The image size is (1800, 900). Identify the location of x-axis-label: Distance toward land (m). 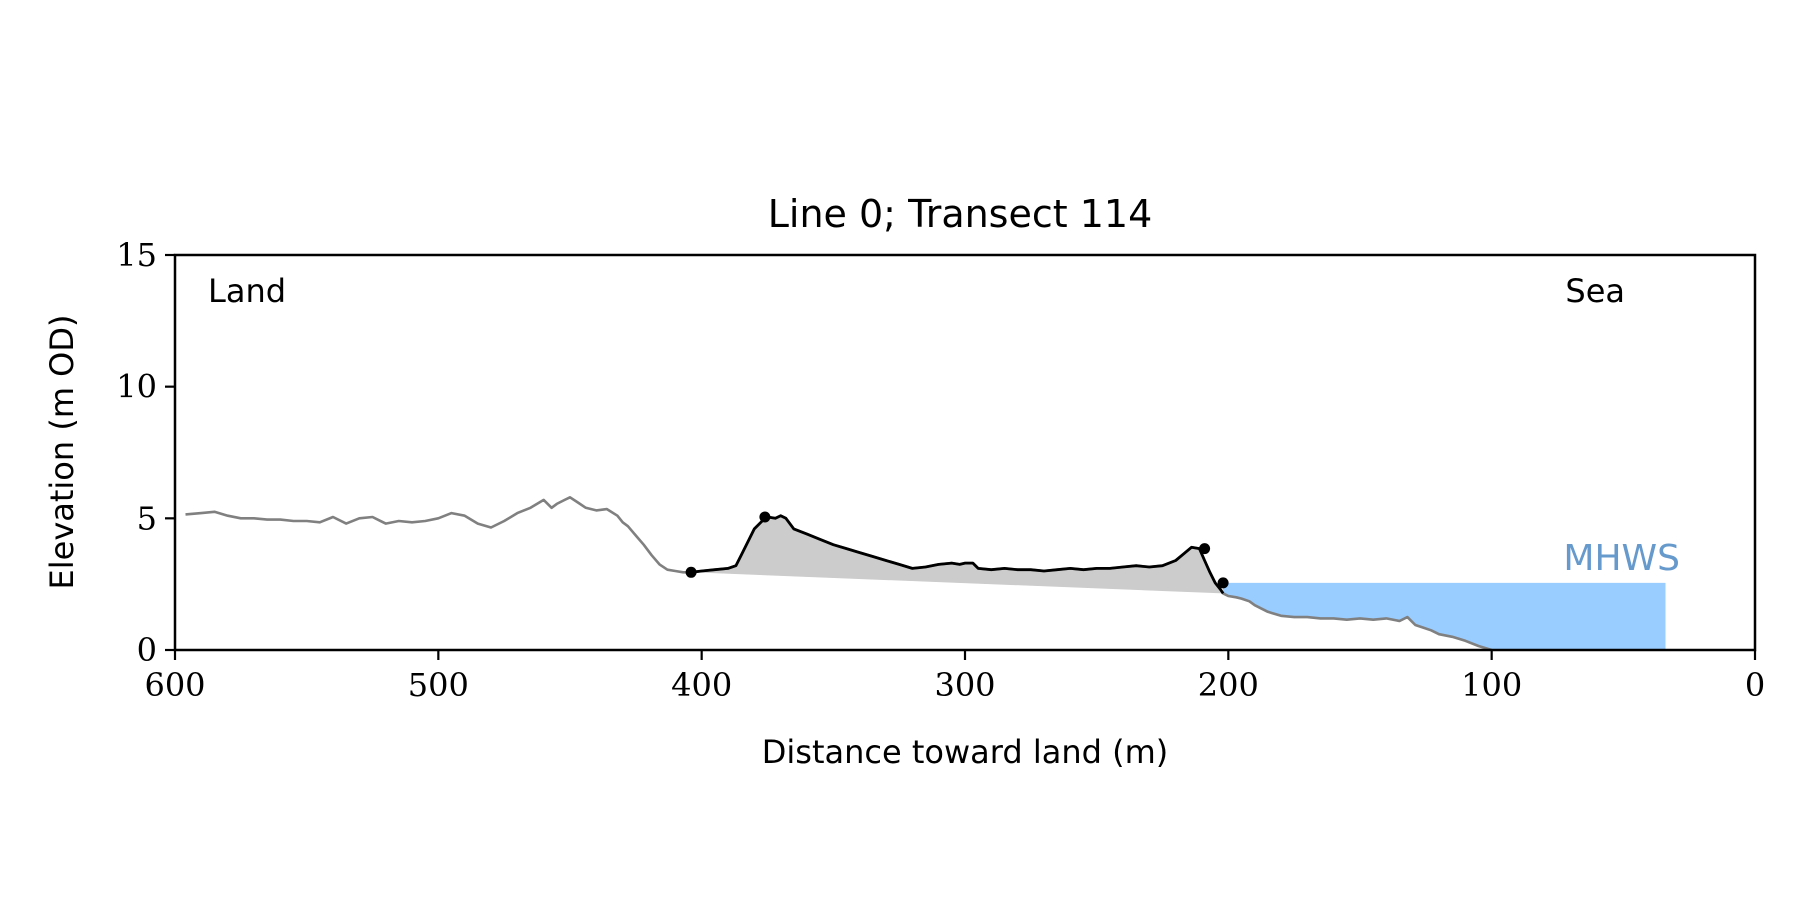
(965, 752).